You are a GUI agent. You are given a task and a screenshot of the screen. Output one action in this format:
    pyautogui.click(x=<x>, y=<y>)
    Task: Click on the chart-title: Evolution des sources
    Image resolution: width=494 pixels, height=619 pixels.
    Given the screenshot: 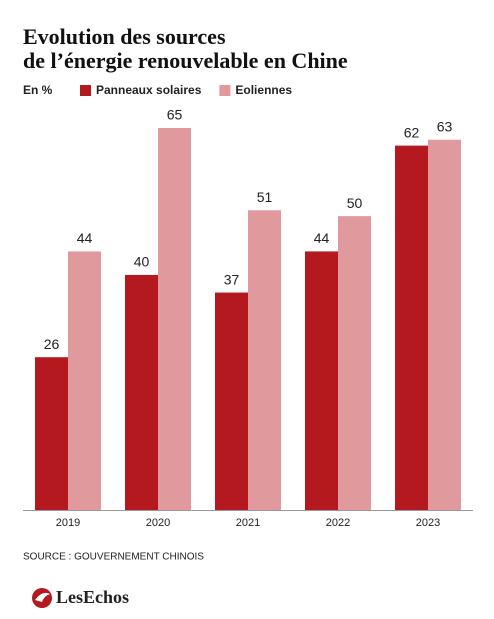 What is the action you would take?
    pyautogui.click(x=124, y=36)
    